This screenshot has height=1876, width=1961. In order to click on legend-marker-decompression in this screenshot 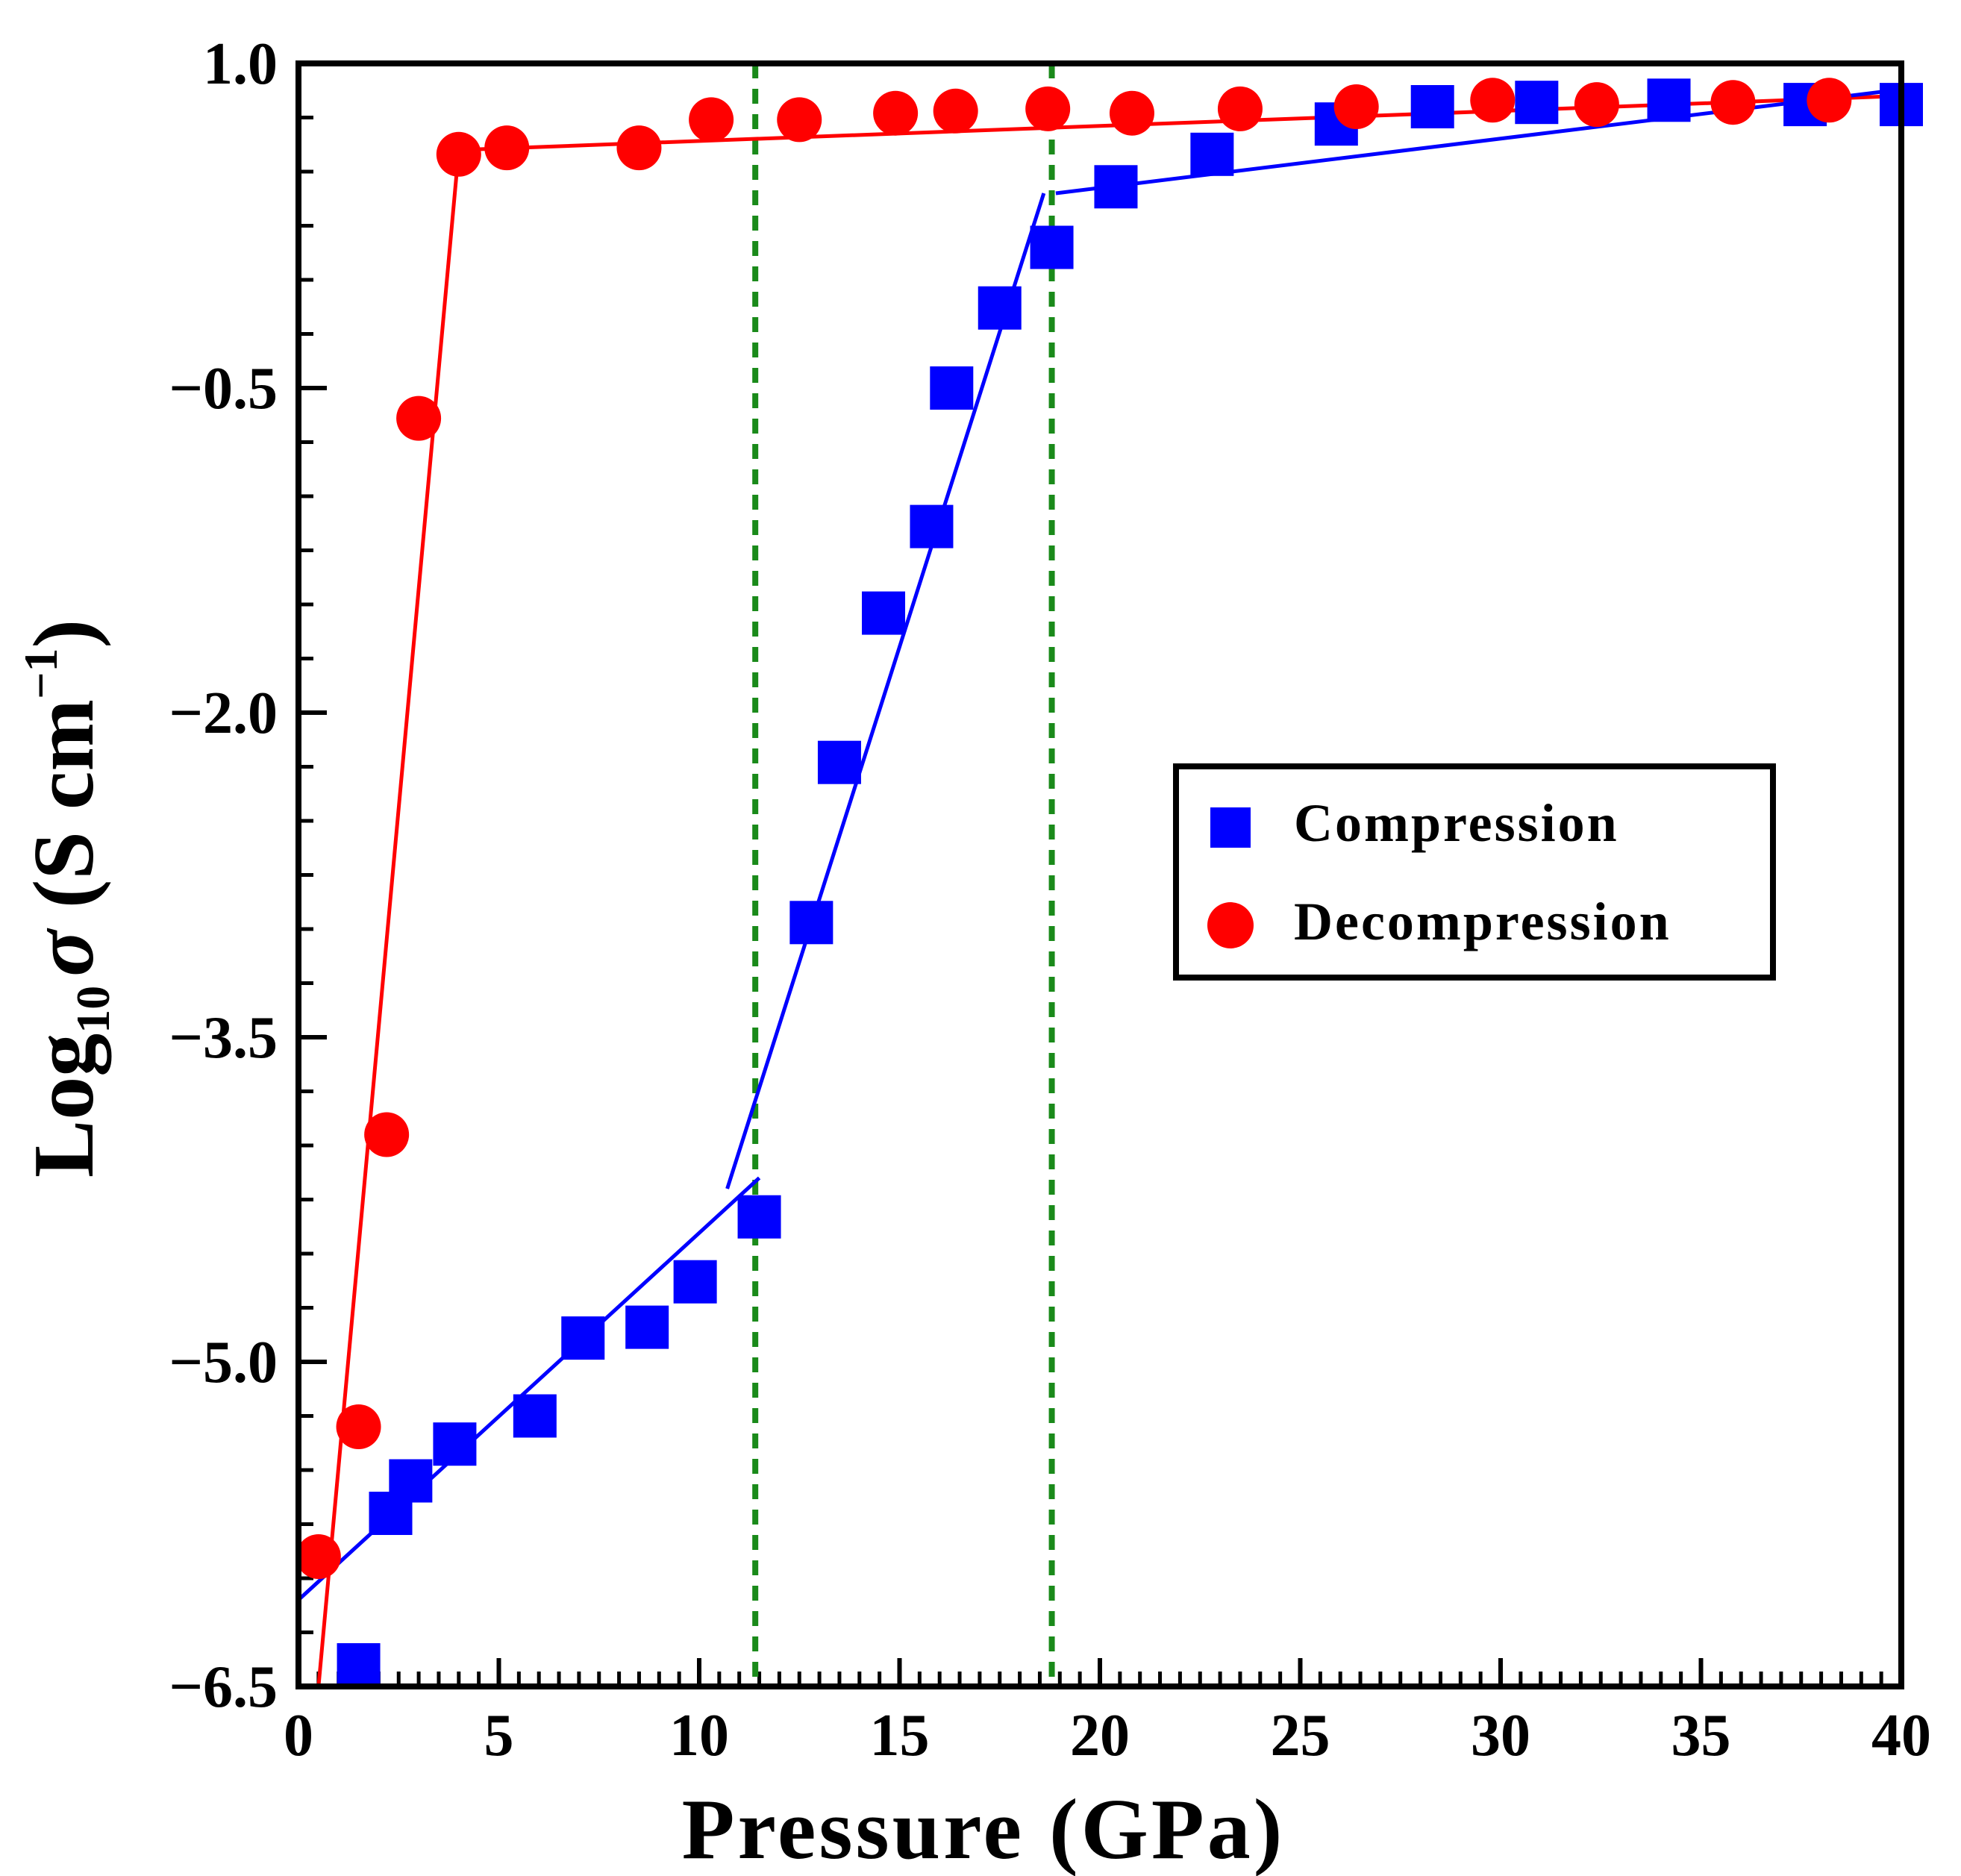, I will do `click(1230, 925)`.